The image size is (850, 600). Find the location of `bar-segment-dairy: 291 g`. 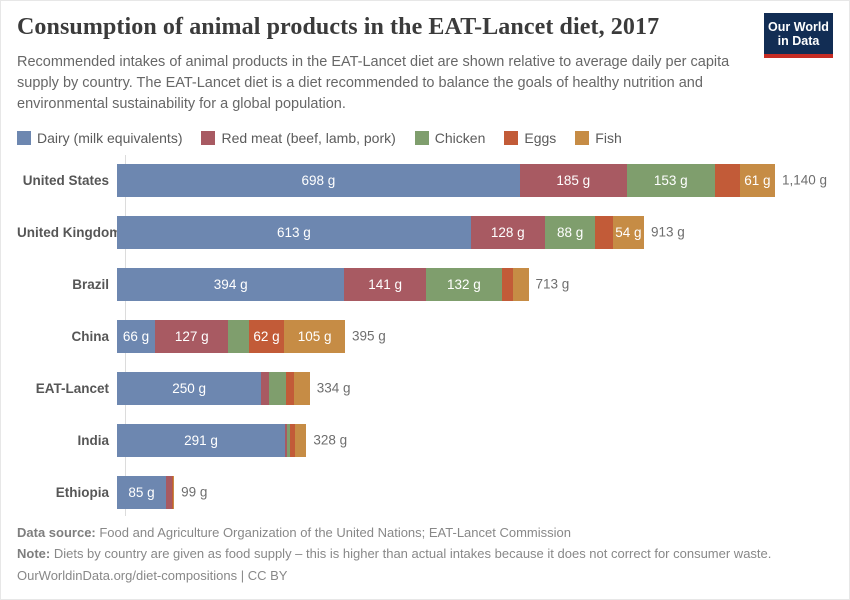

bar-segment-dairy: 291 g is located at coordinates (201, 440).